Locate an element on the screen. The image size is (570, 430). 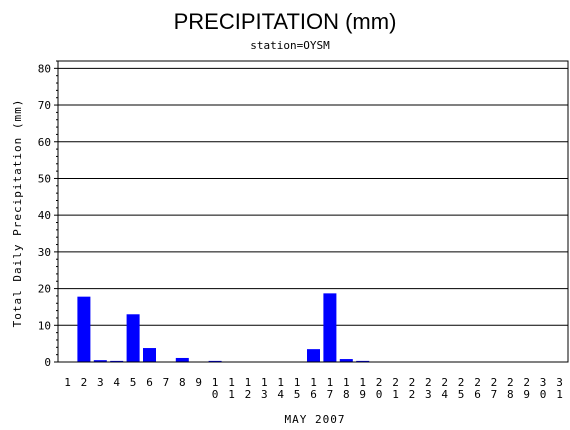
y-tick-label: 40 is located at coordinates (44, 215).